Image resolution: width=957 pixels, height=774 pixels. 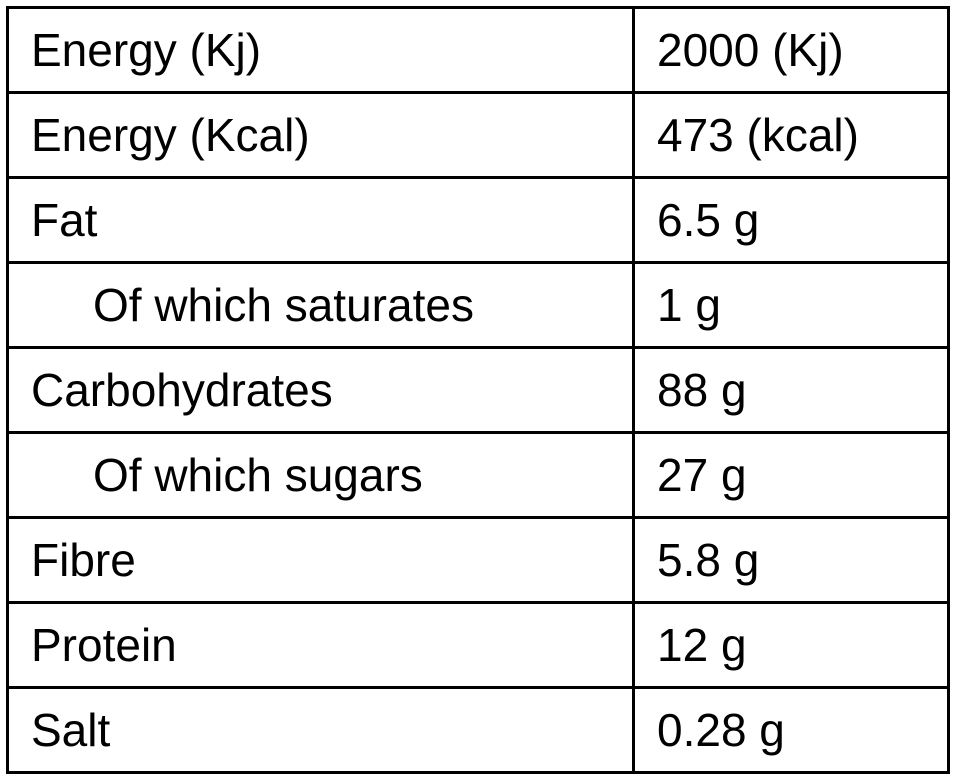 What do you see at coordinates (791, 305) in the screenshot?
I see `nutrient-value: 1 g` at bounding box center [791, 305].